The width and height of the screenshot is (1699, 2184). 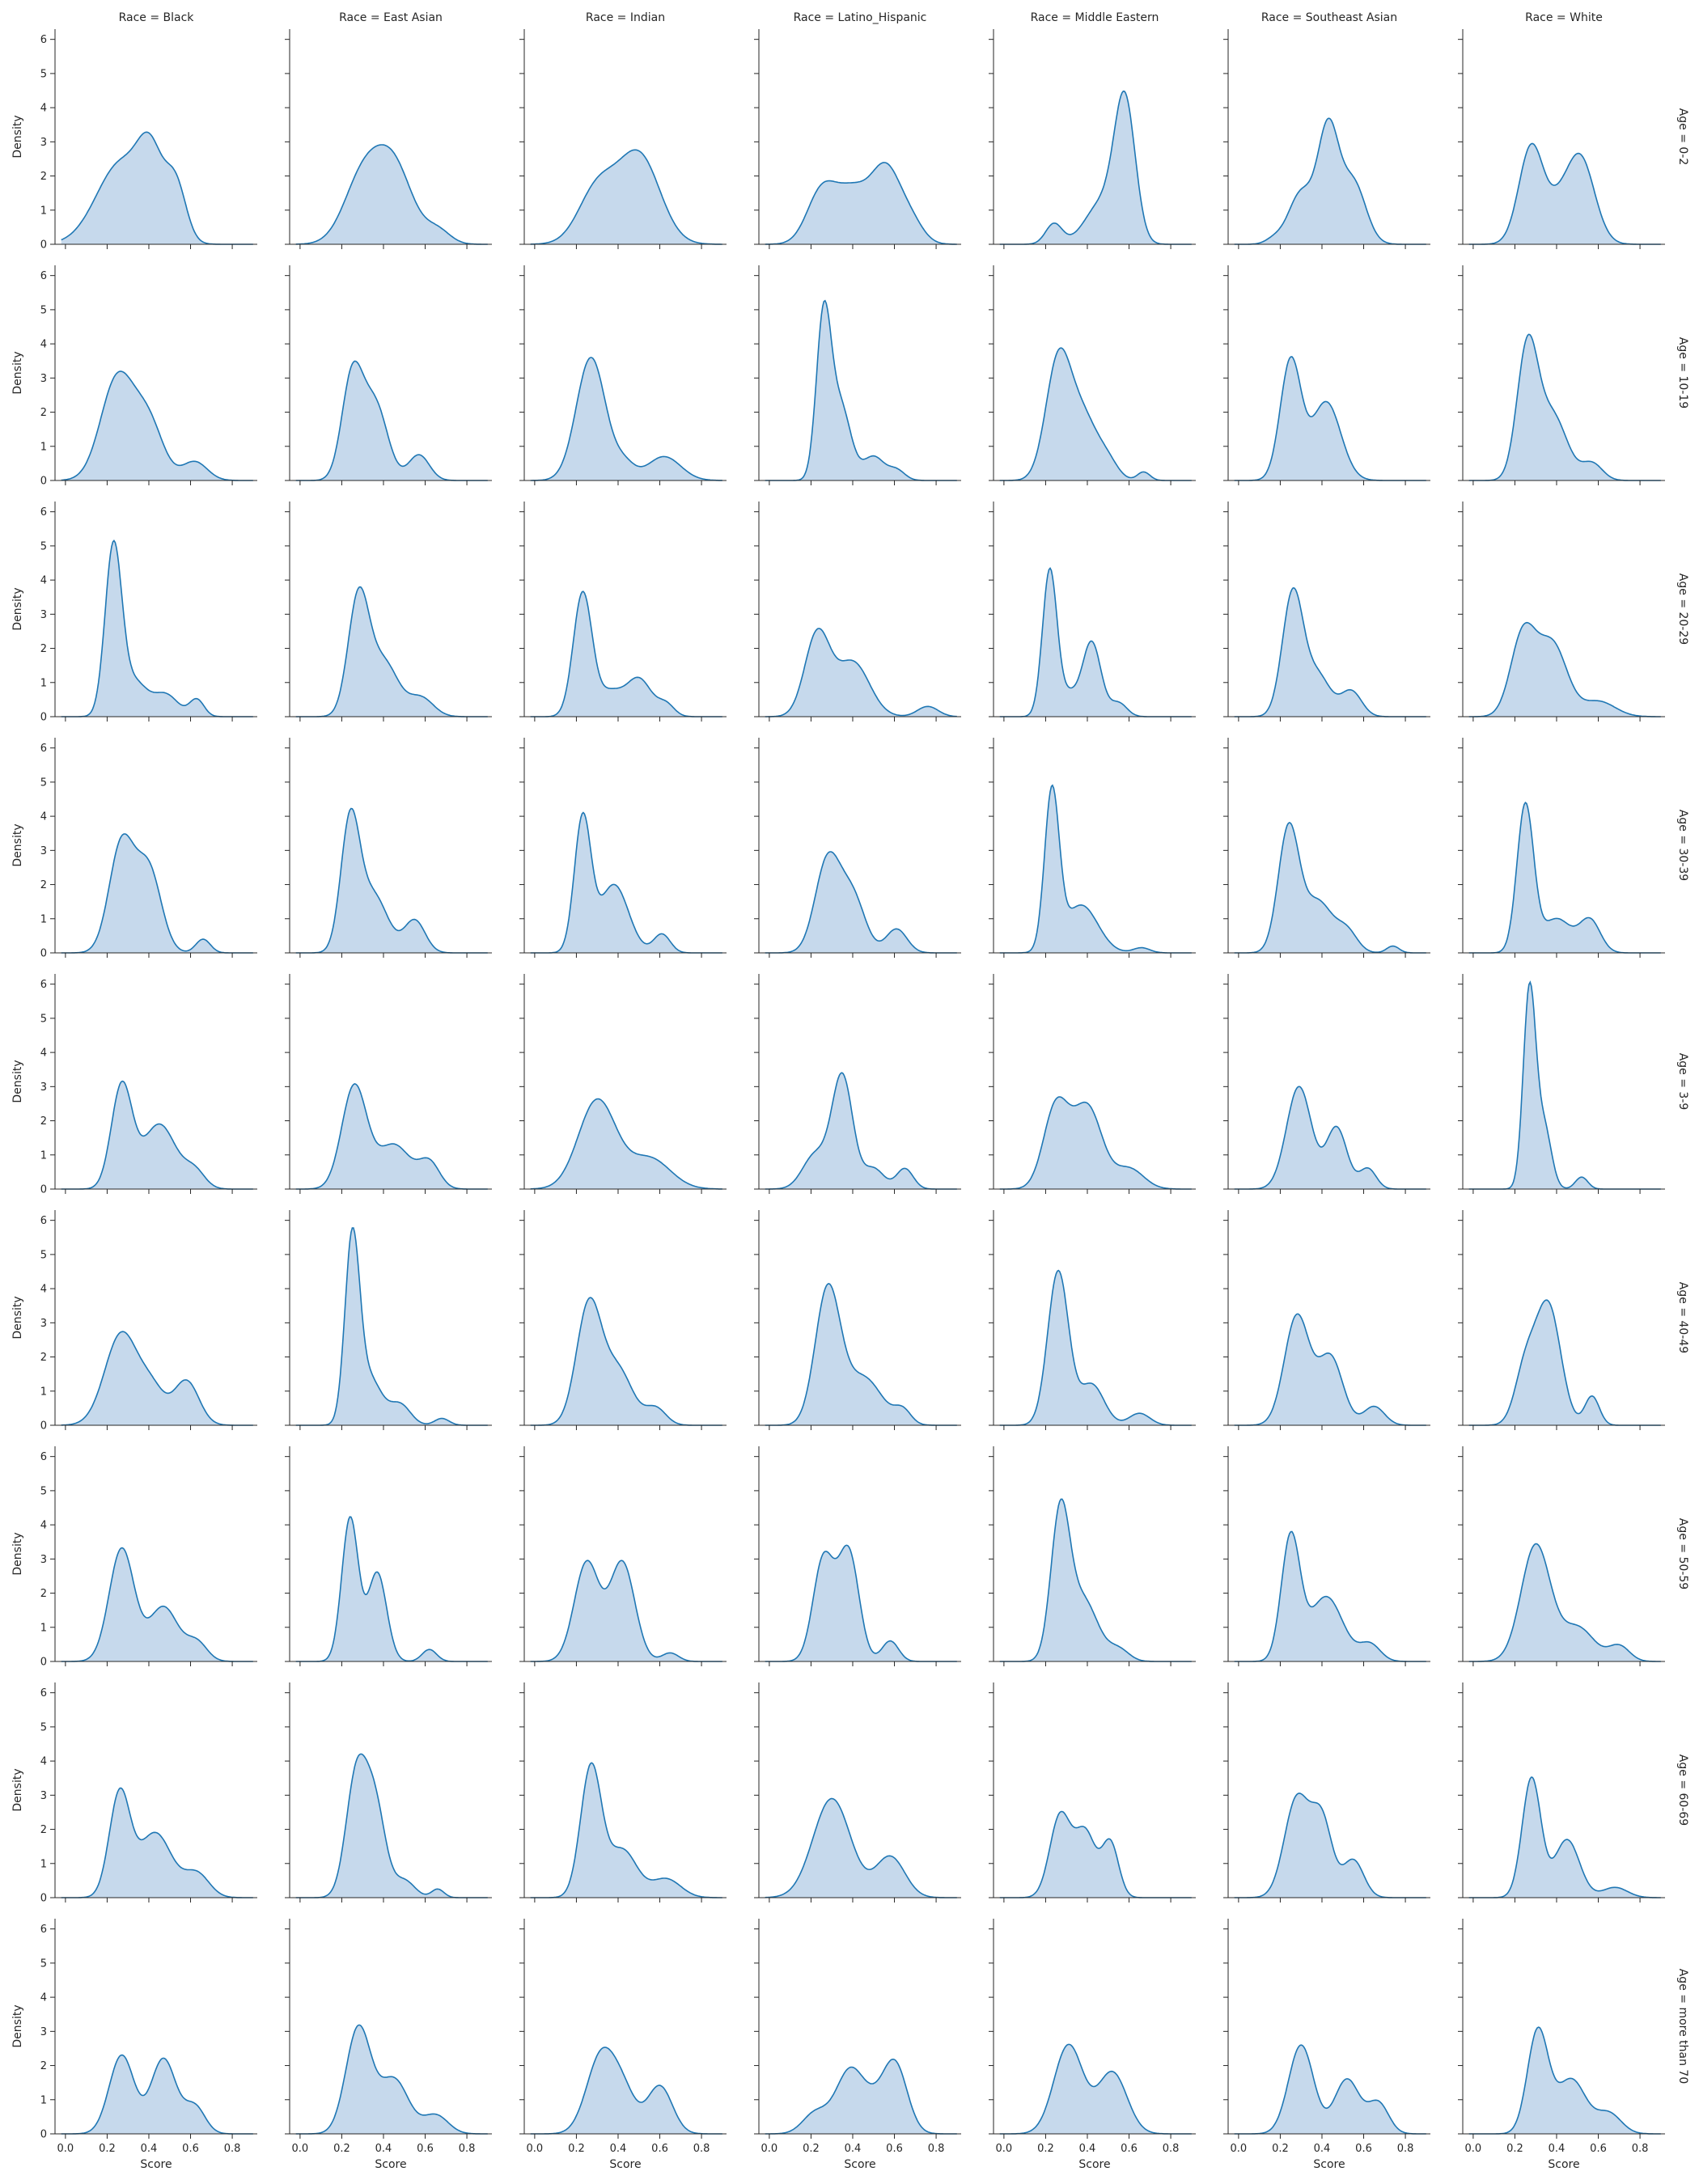 What do you see at coordinates (626, 1143) in the screenshot?
I see `kde-fill-r4-c2` at bounding box center [626, 1143].